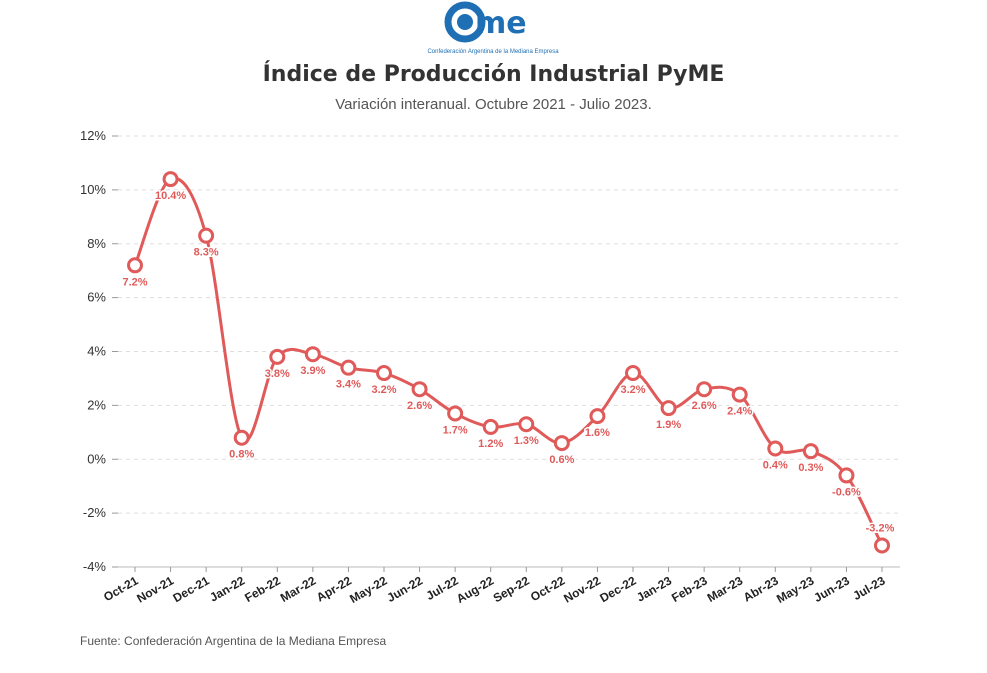  I want to click on logo-ring-icon, so click(465, 22).